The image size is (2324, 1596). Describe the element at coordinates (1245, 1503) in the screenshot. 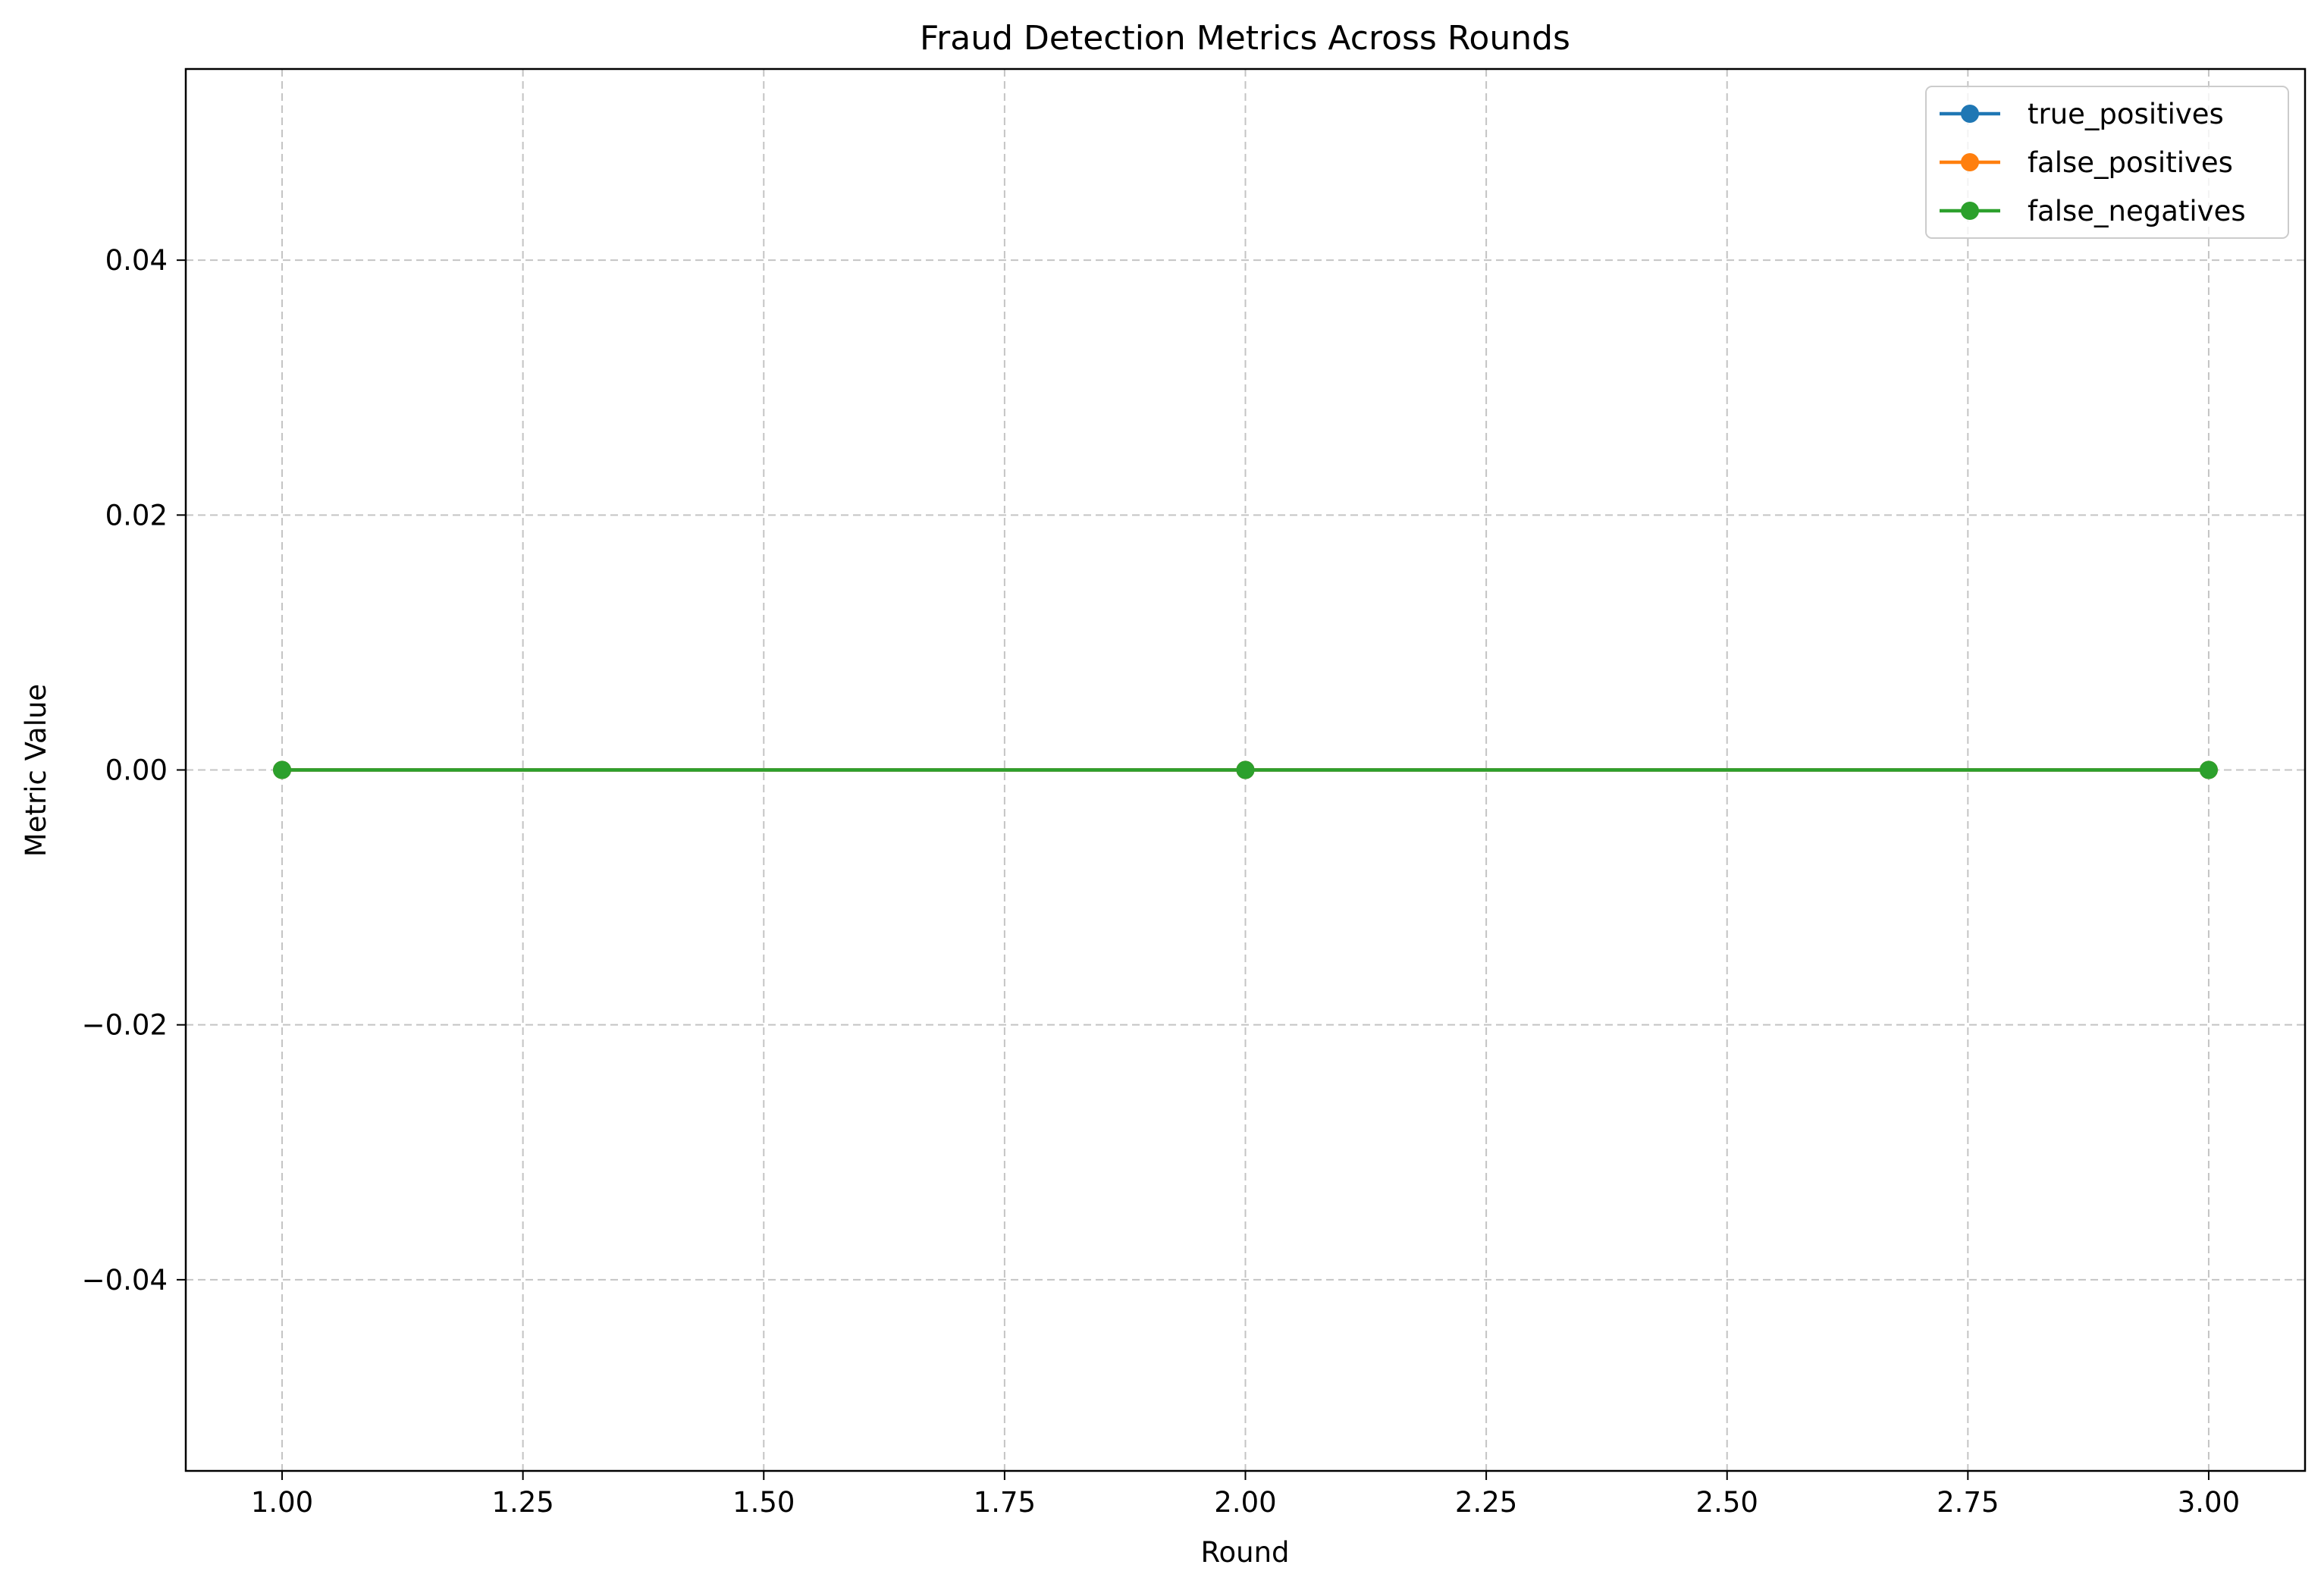

I see `x-tick-label: 2.00` at that location.